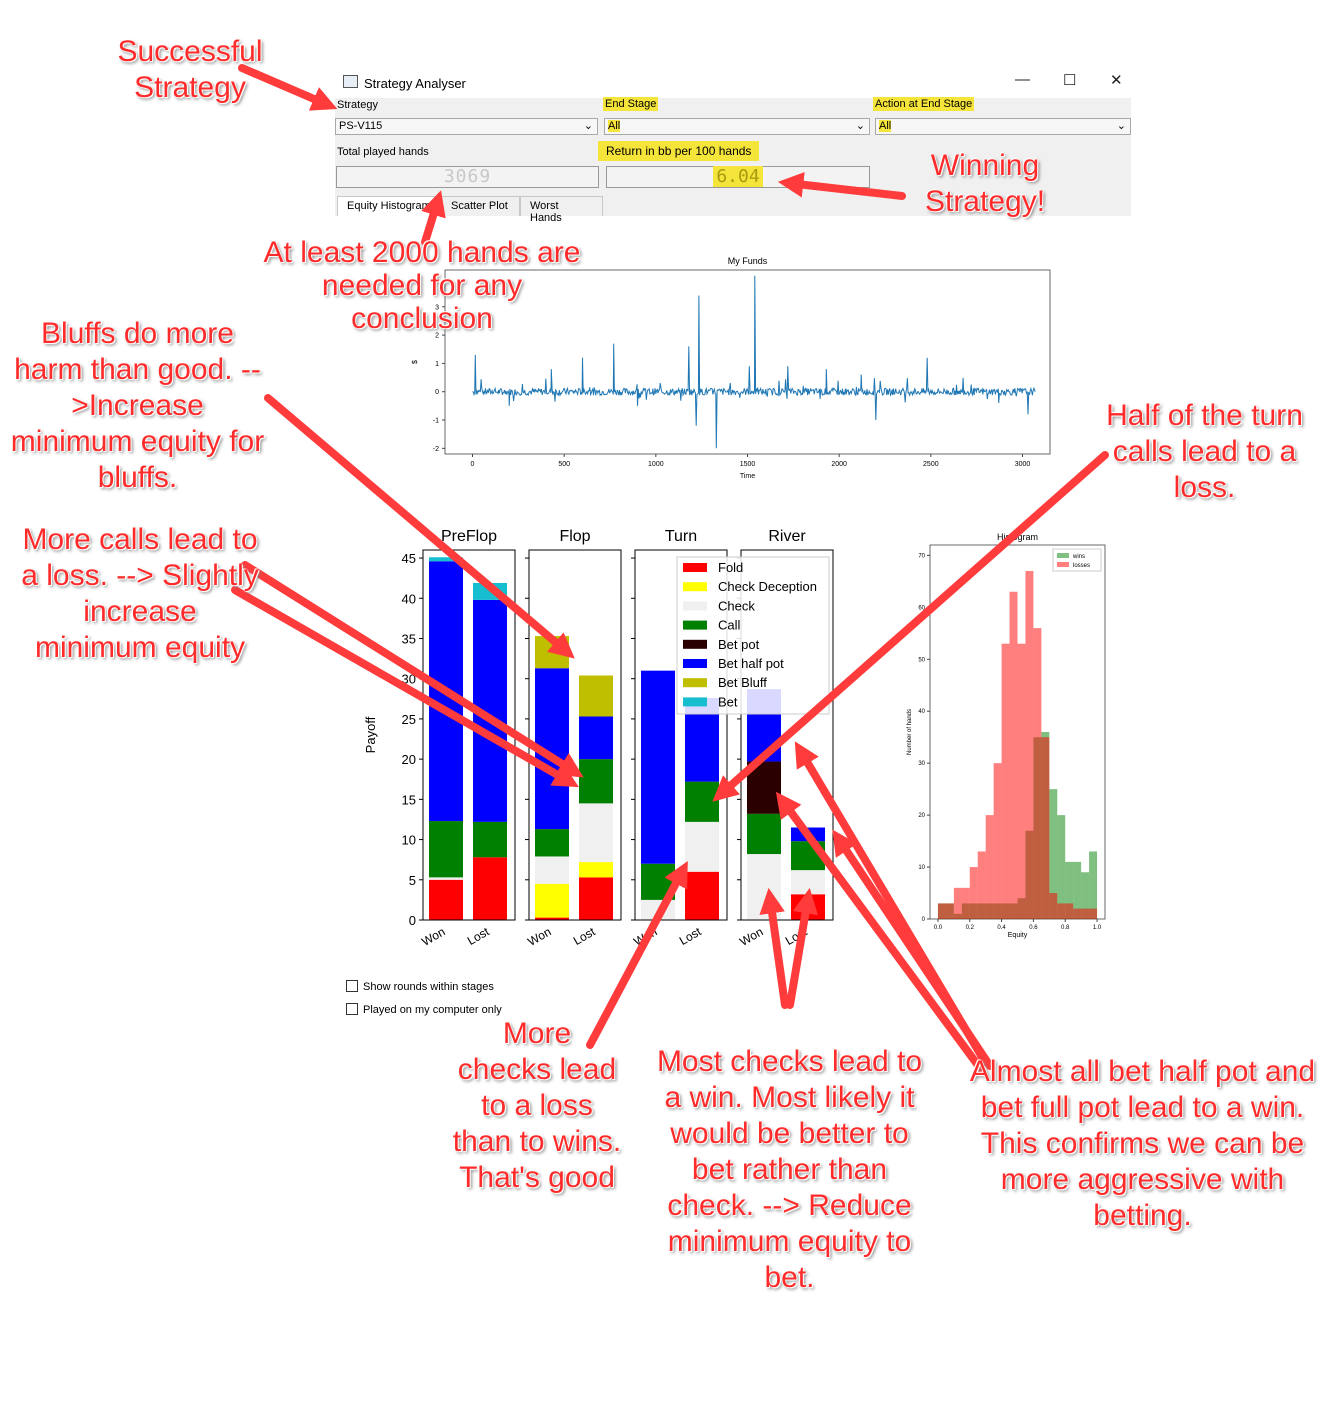 The width and height of the screenshot is (1332, 1427). Describe the element at coordinates (288, 87) in the screenshot. I see `arrow-successful-strategy` at that location.